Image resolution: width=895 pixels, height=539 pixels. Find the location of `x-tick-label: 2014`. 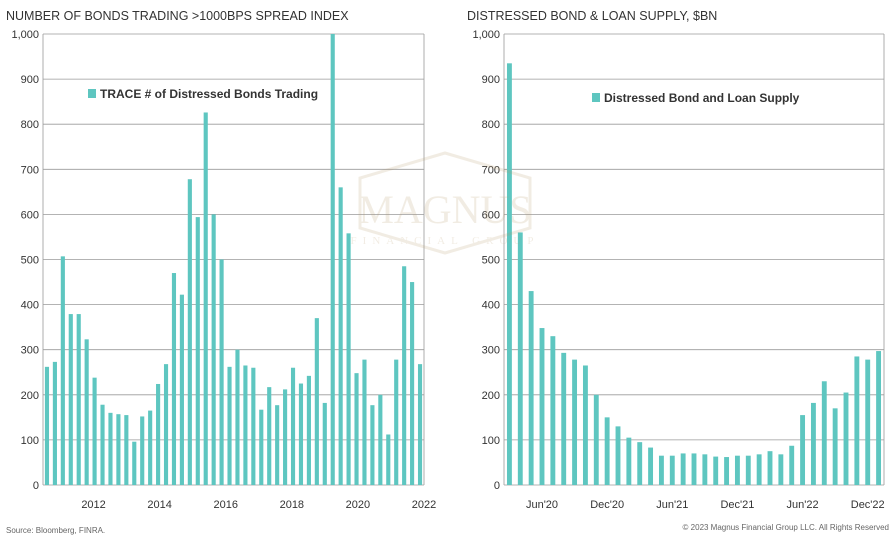

x-tick-label: 2014 is located at coordinates (159, 505).